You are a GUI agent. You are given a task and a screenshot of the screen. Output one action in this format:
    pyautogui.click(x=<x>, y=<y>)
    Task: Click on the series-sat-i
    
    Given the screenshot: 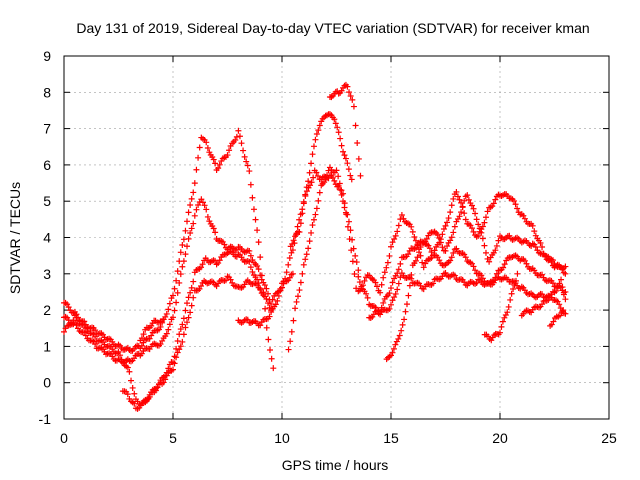 What is the action you would take?
    pyautogui.click(x=345, y=130)
    